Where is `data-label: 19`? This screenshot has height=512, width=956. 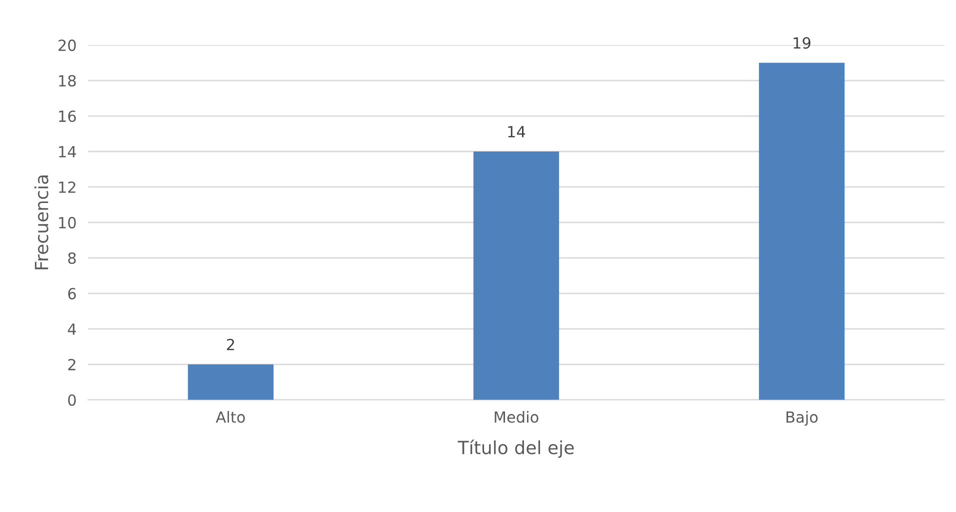 data-label: 19 is located at coordinates (802, 43).